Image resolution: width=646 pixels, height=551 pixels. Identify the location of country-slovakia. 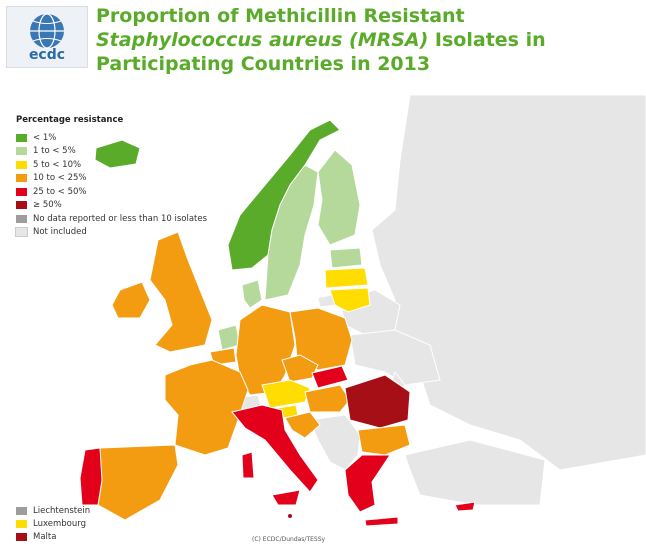
(330, 377).